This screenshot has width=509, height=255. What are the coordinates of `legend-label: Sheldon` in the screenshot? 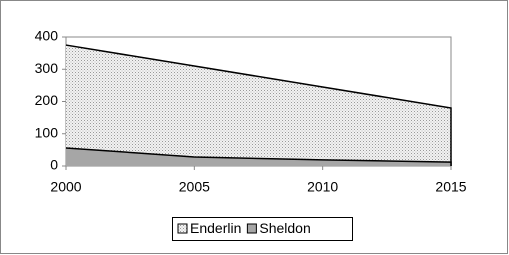 It's located at (284, 228).